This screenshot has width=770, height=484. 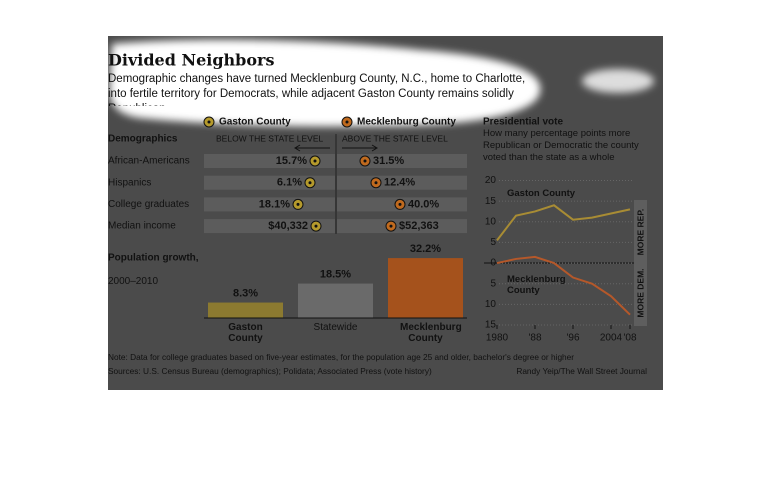 I want to click on mecklenburg-value: 12.4%, so click(x=399, y=183).